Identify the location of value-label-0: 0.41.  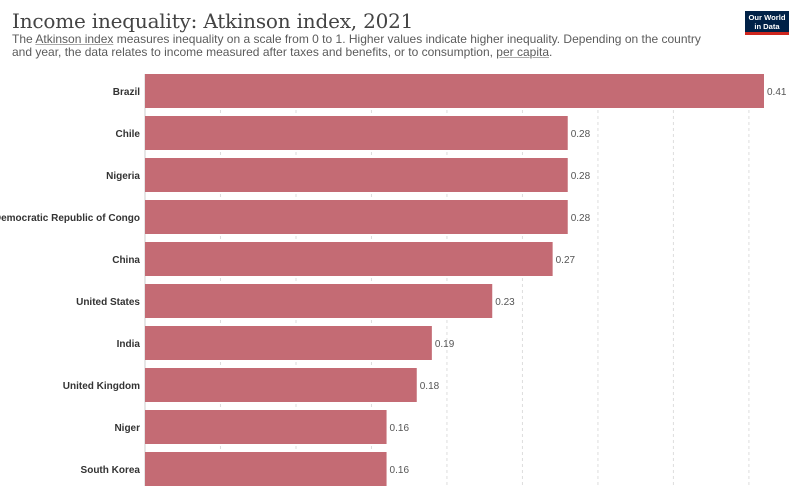
(777, 92).